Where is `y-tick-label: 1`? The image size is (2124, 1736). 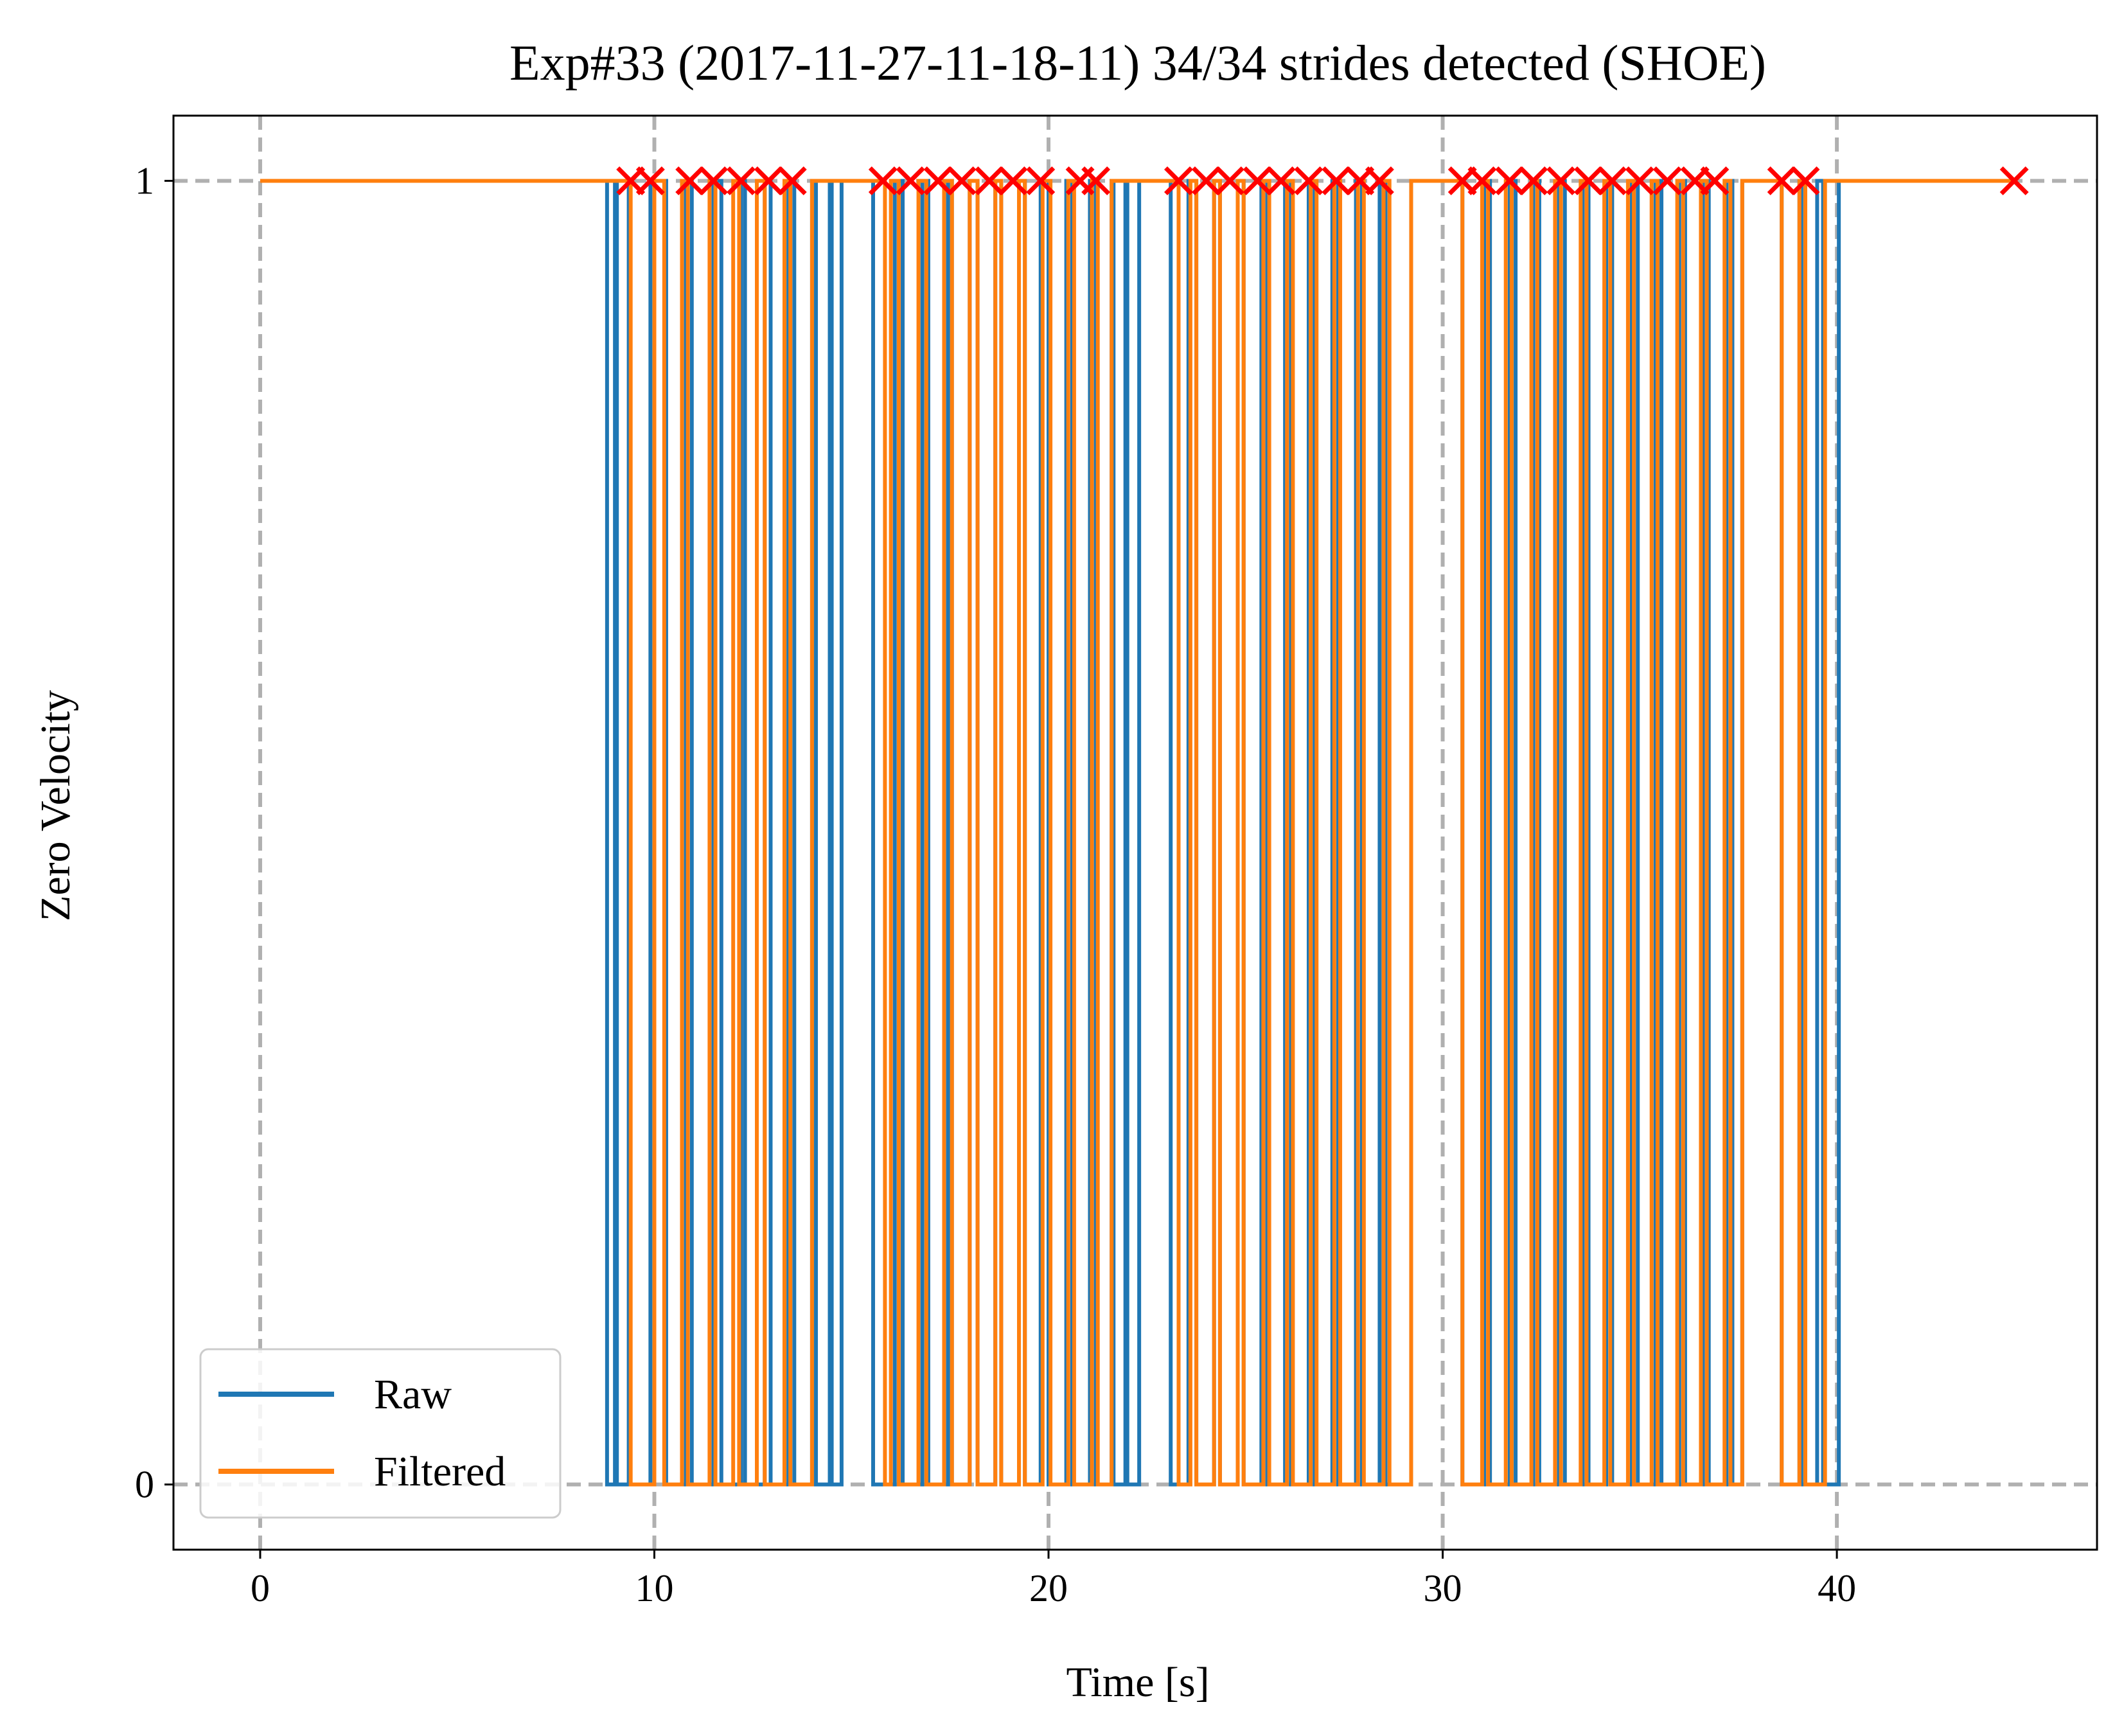
y-tick-label: 1 is located at coordinates (144, 180).